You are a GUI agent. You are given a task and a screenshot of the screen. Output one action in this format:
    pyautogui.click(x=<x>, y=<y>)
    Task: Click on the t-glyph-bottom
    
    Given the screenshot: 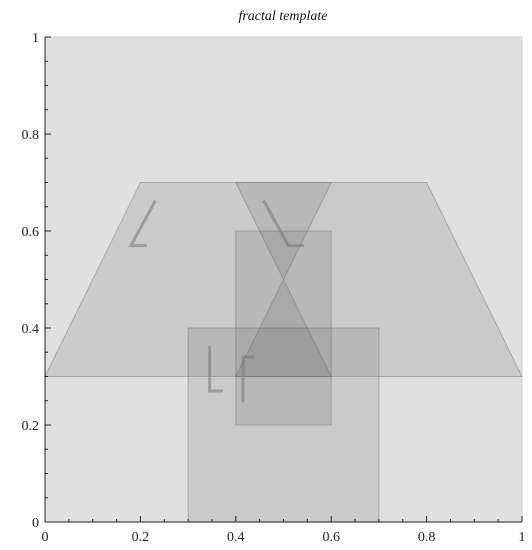 What is the action you would take?
    pyautogui.click(x=248, y=379)
    